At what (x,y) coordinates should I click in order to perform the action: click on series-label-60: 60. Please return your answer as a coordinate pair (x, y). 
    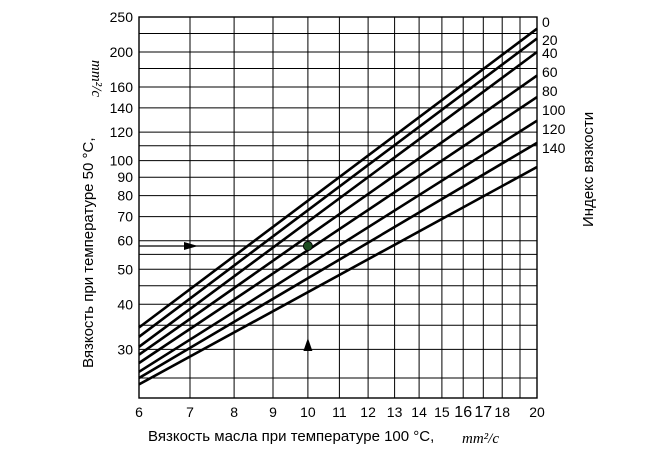
    Looking at the image, I should click on (550, 72).